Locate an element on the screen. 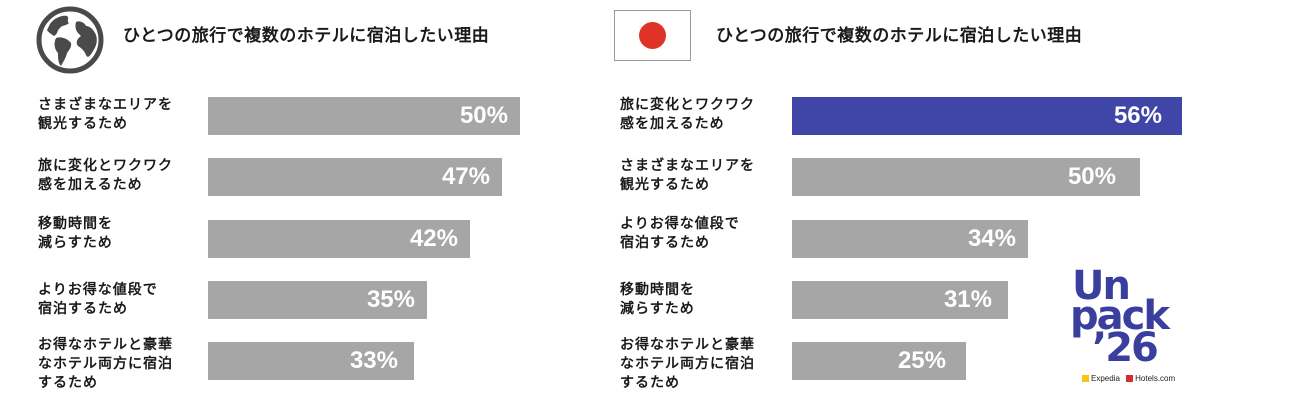 Image resolution: width=1290 pixels, height=420 pixels. brand-footer: Expedia Hotels.com is located at coordinates (1128, 378).